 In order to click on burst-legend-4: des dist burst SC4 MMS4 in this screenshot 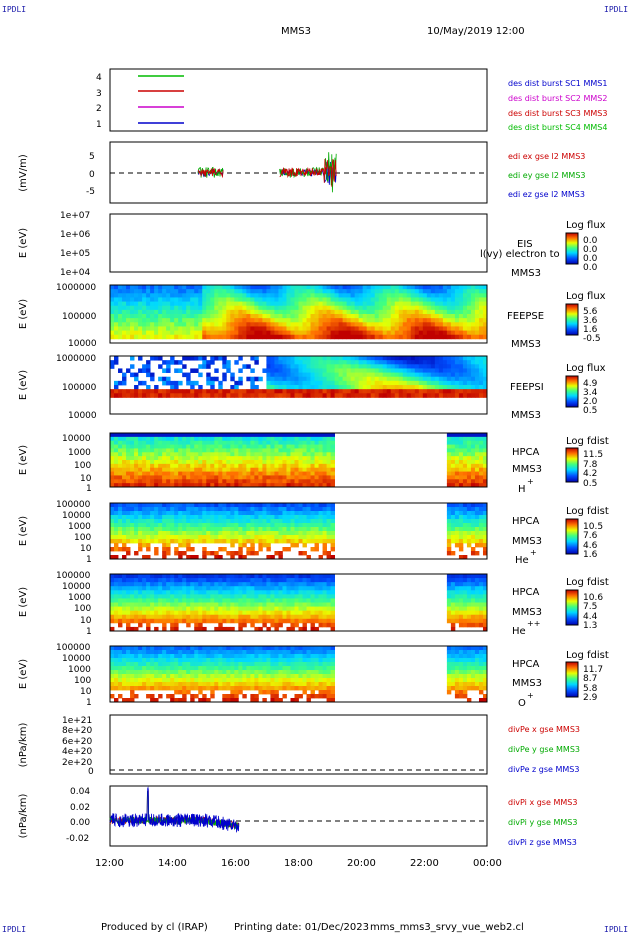, I will do `click(557, 127)`.